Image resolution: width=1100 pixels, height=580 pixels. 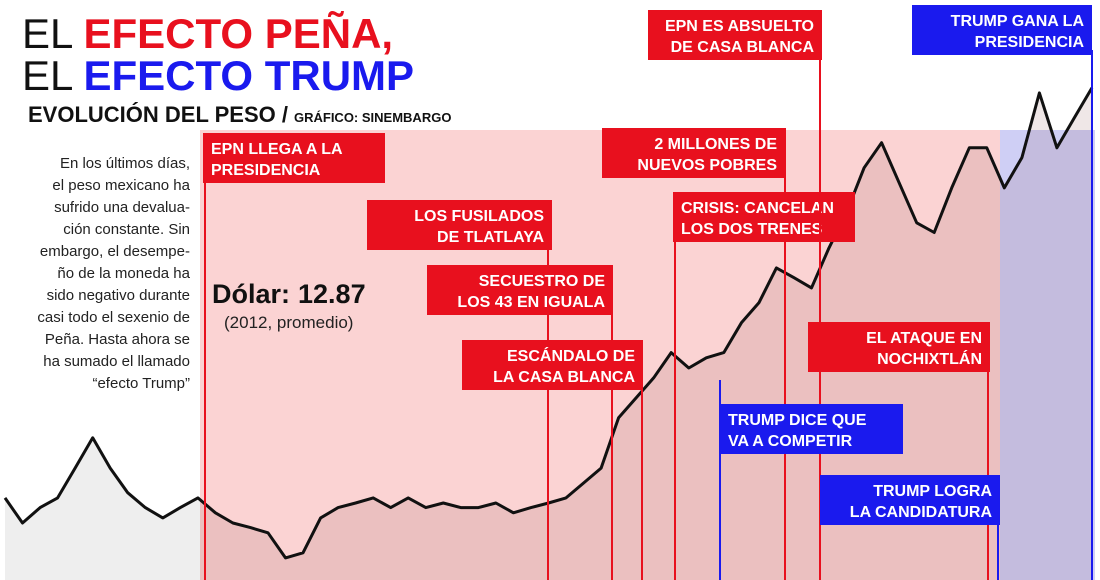 What do you see at coordinates (564, 377) in the screenshot?
I see `annotation-text: LA CASA BLANCA` at bounding box center [564, 377].